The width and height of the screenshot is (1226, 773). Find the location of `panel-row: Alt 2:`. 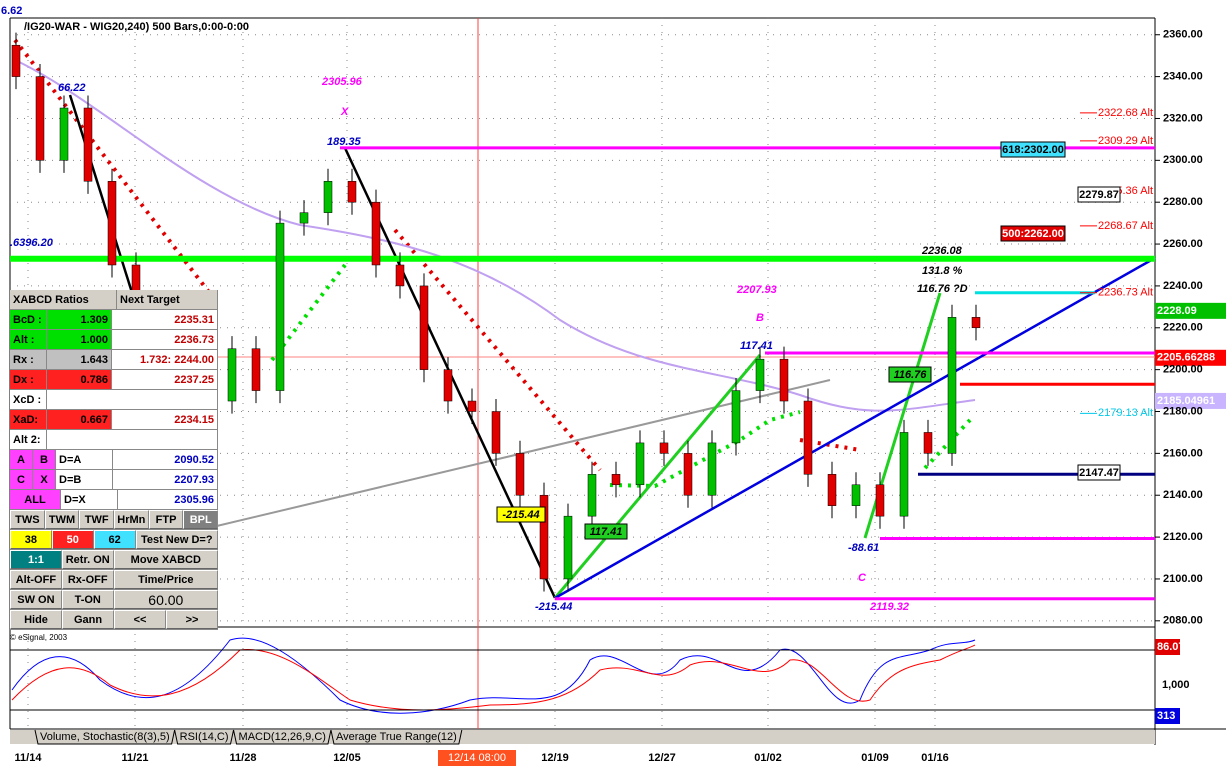

panel-row: Alt 2: is located at coordinates (114, 440).